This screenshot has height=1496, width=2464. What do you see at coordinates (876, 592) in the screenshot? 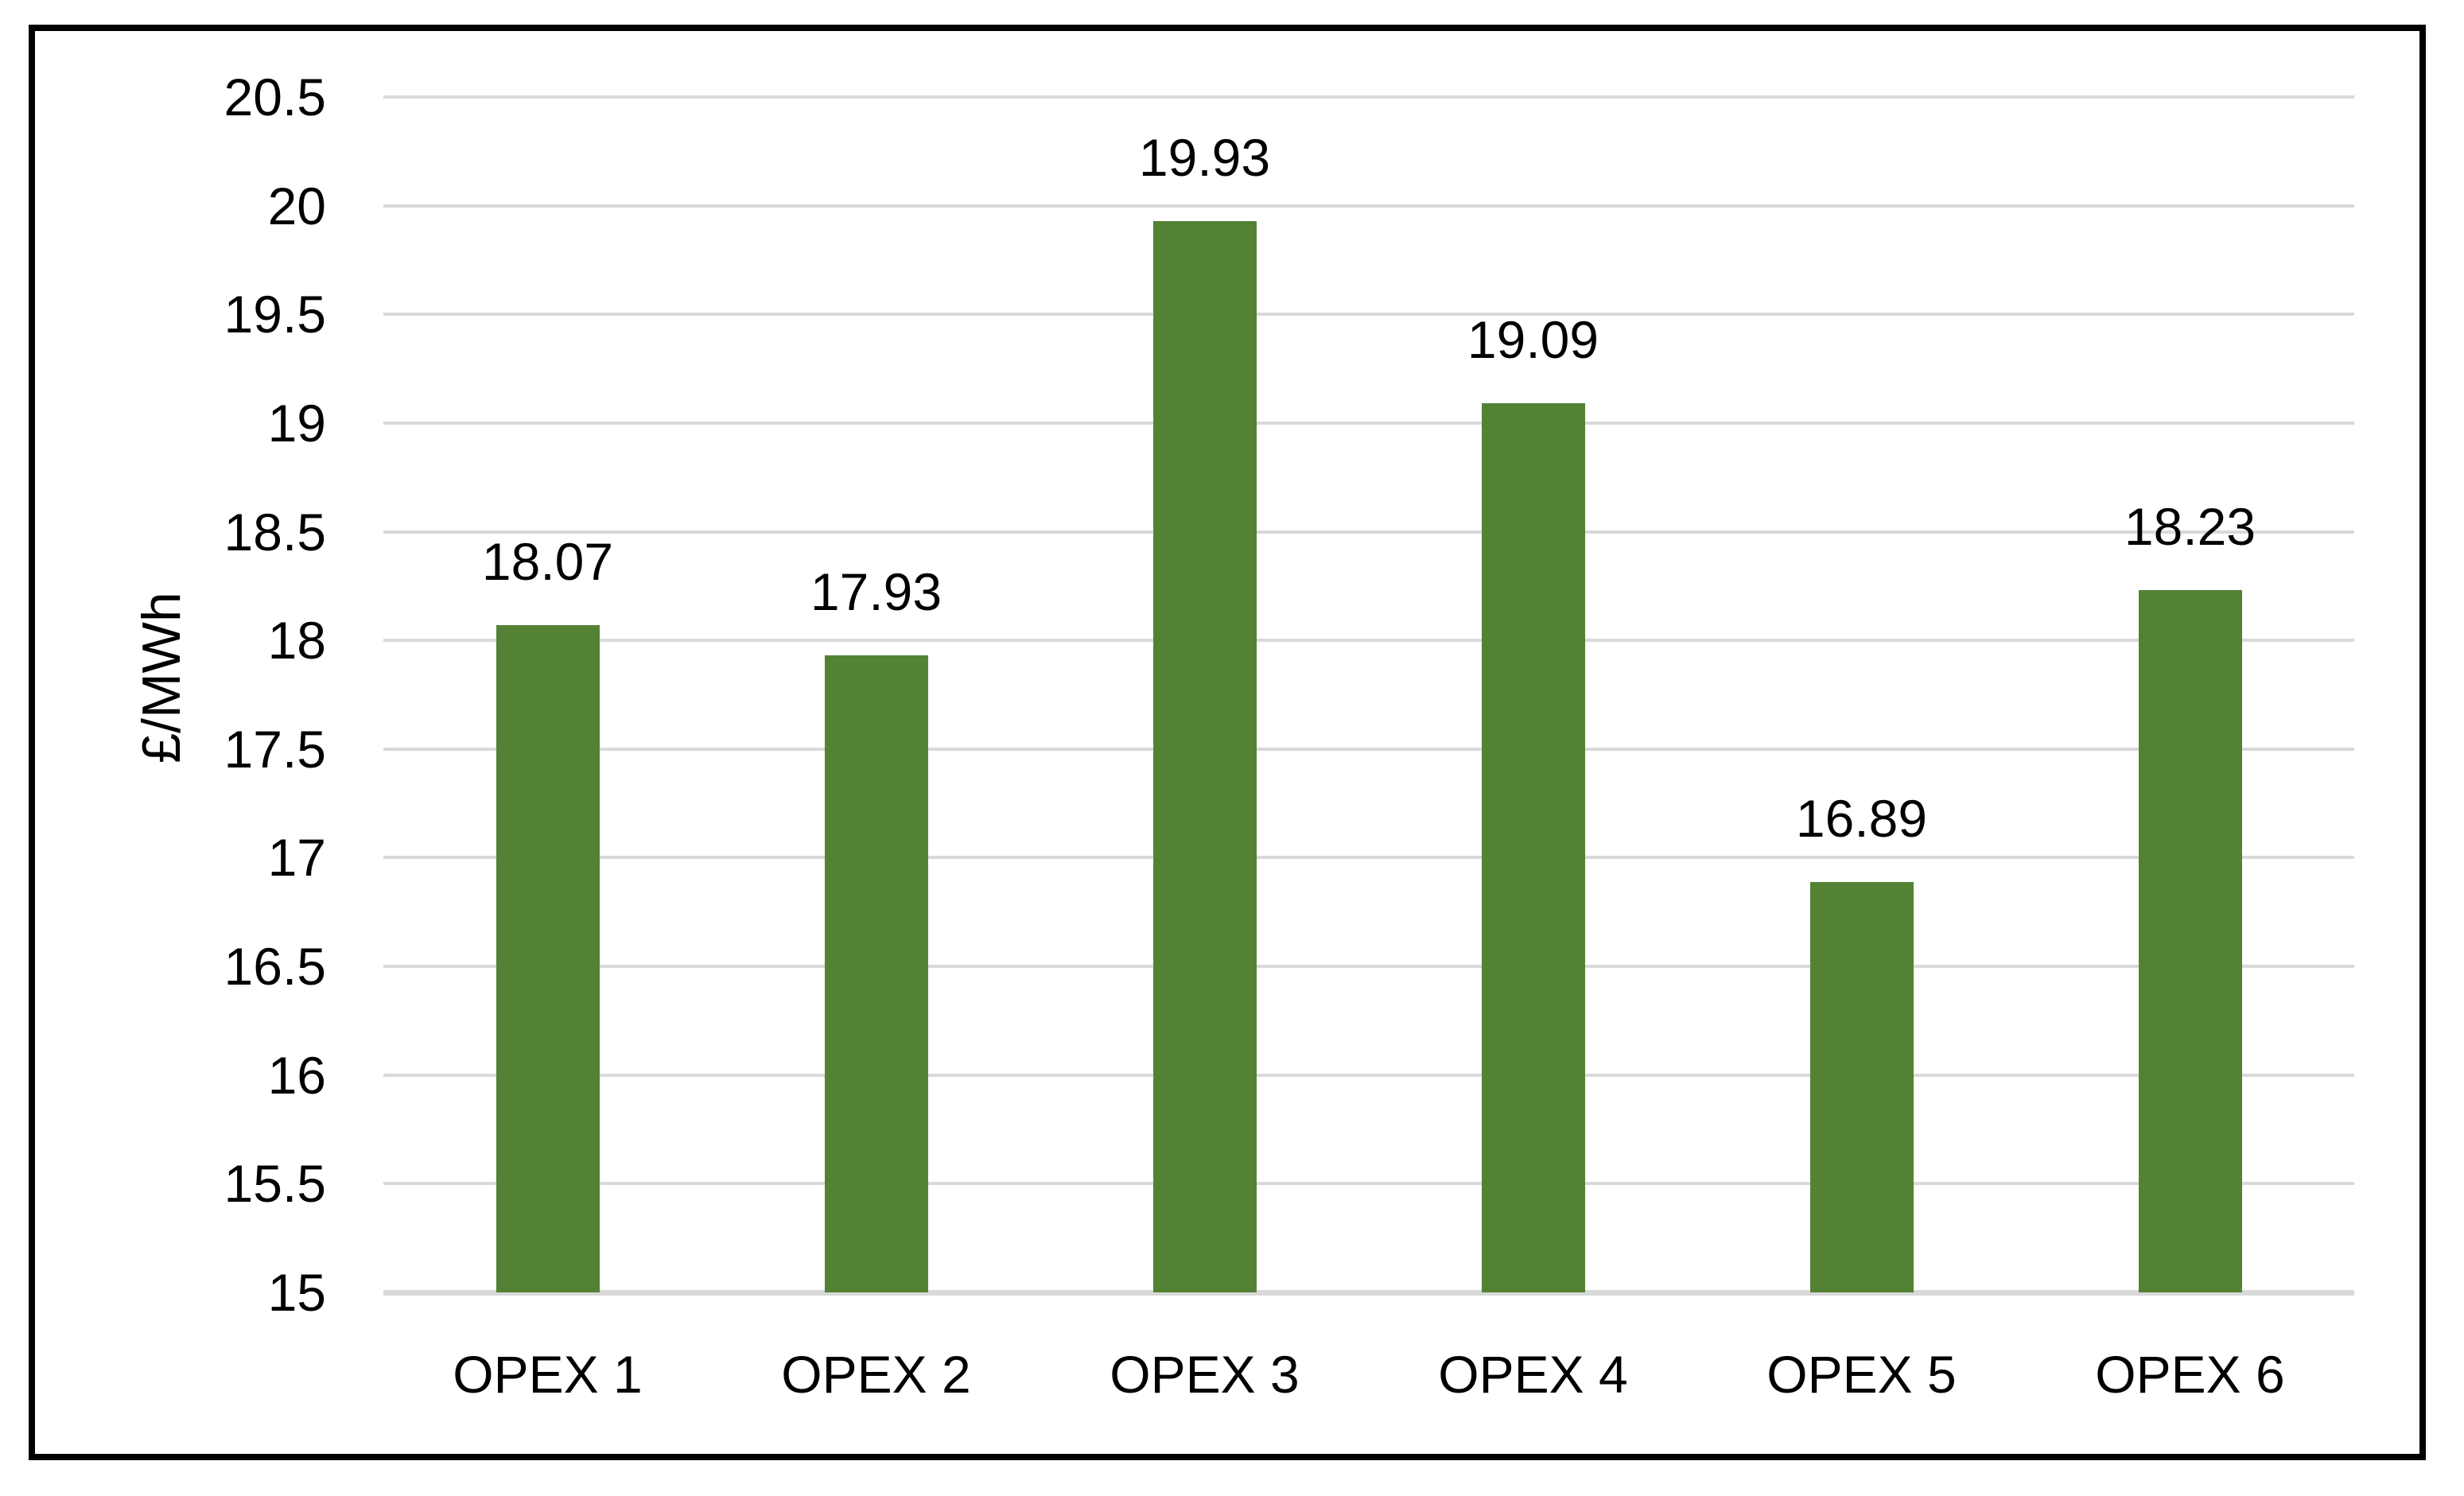
I see `data-label: 17.93` at bounding box center [876, 592].